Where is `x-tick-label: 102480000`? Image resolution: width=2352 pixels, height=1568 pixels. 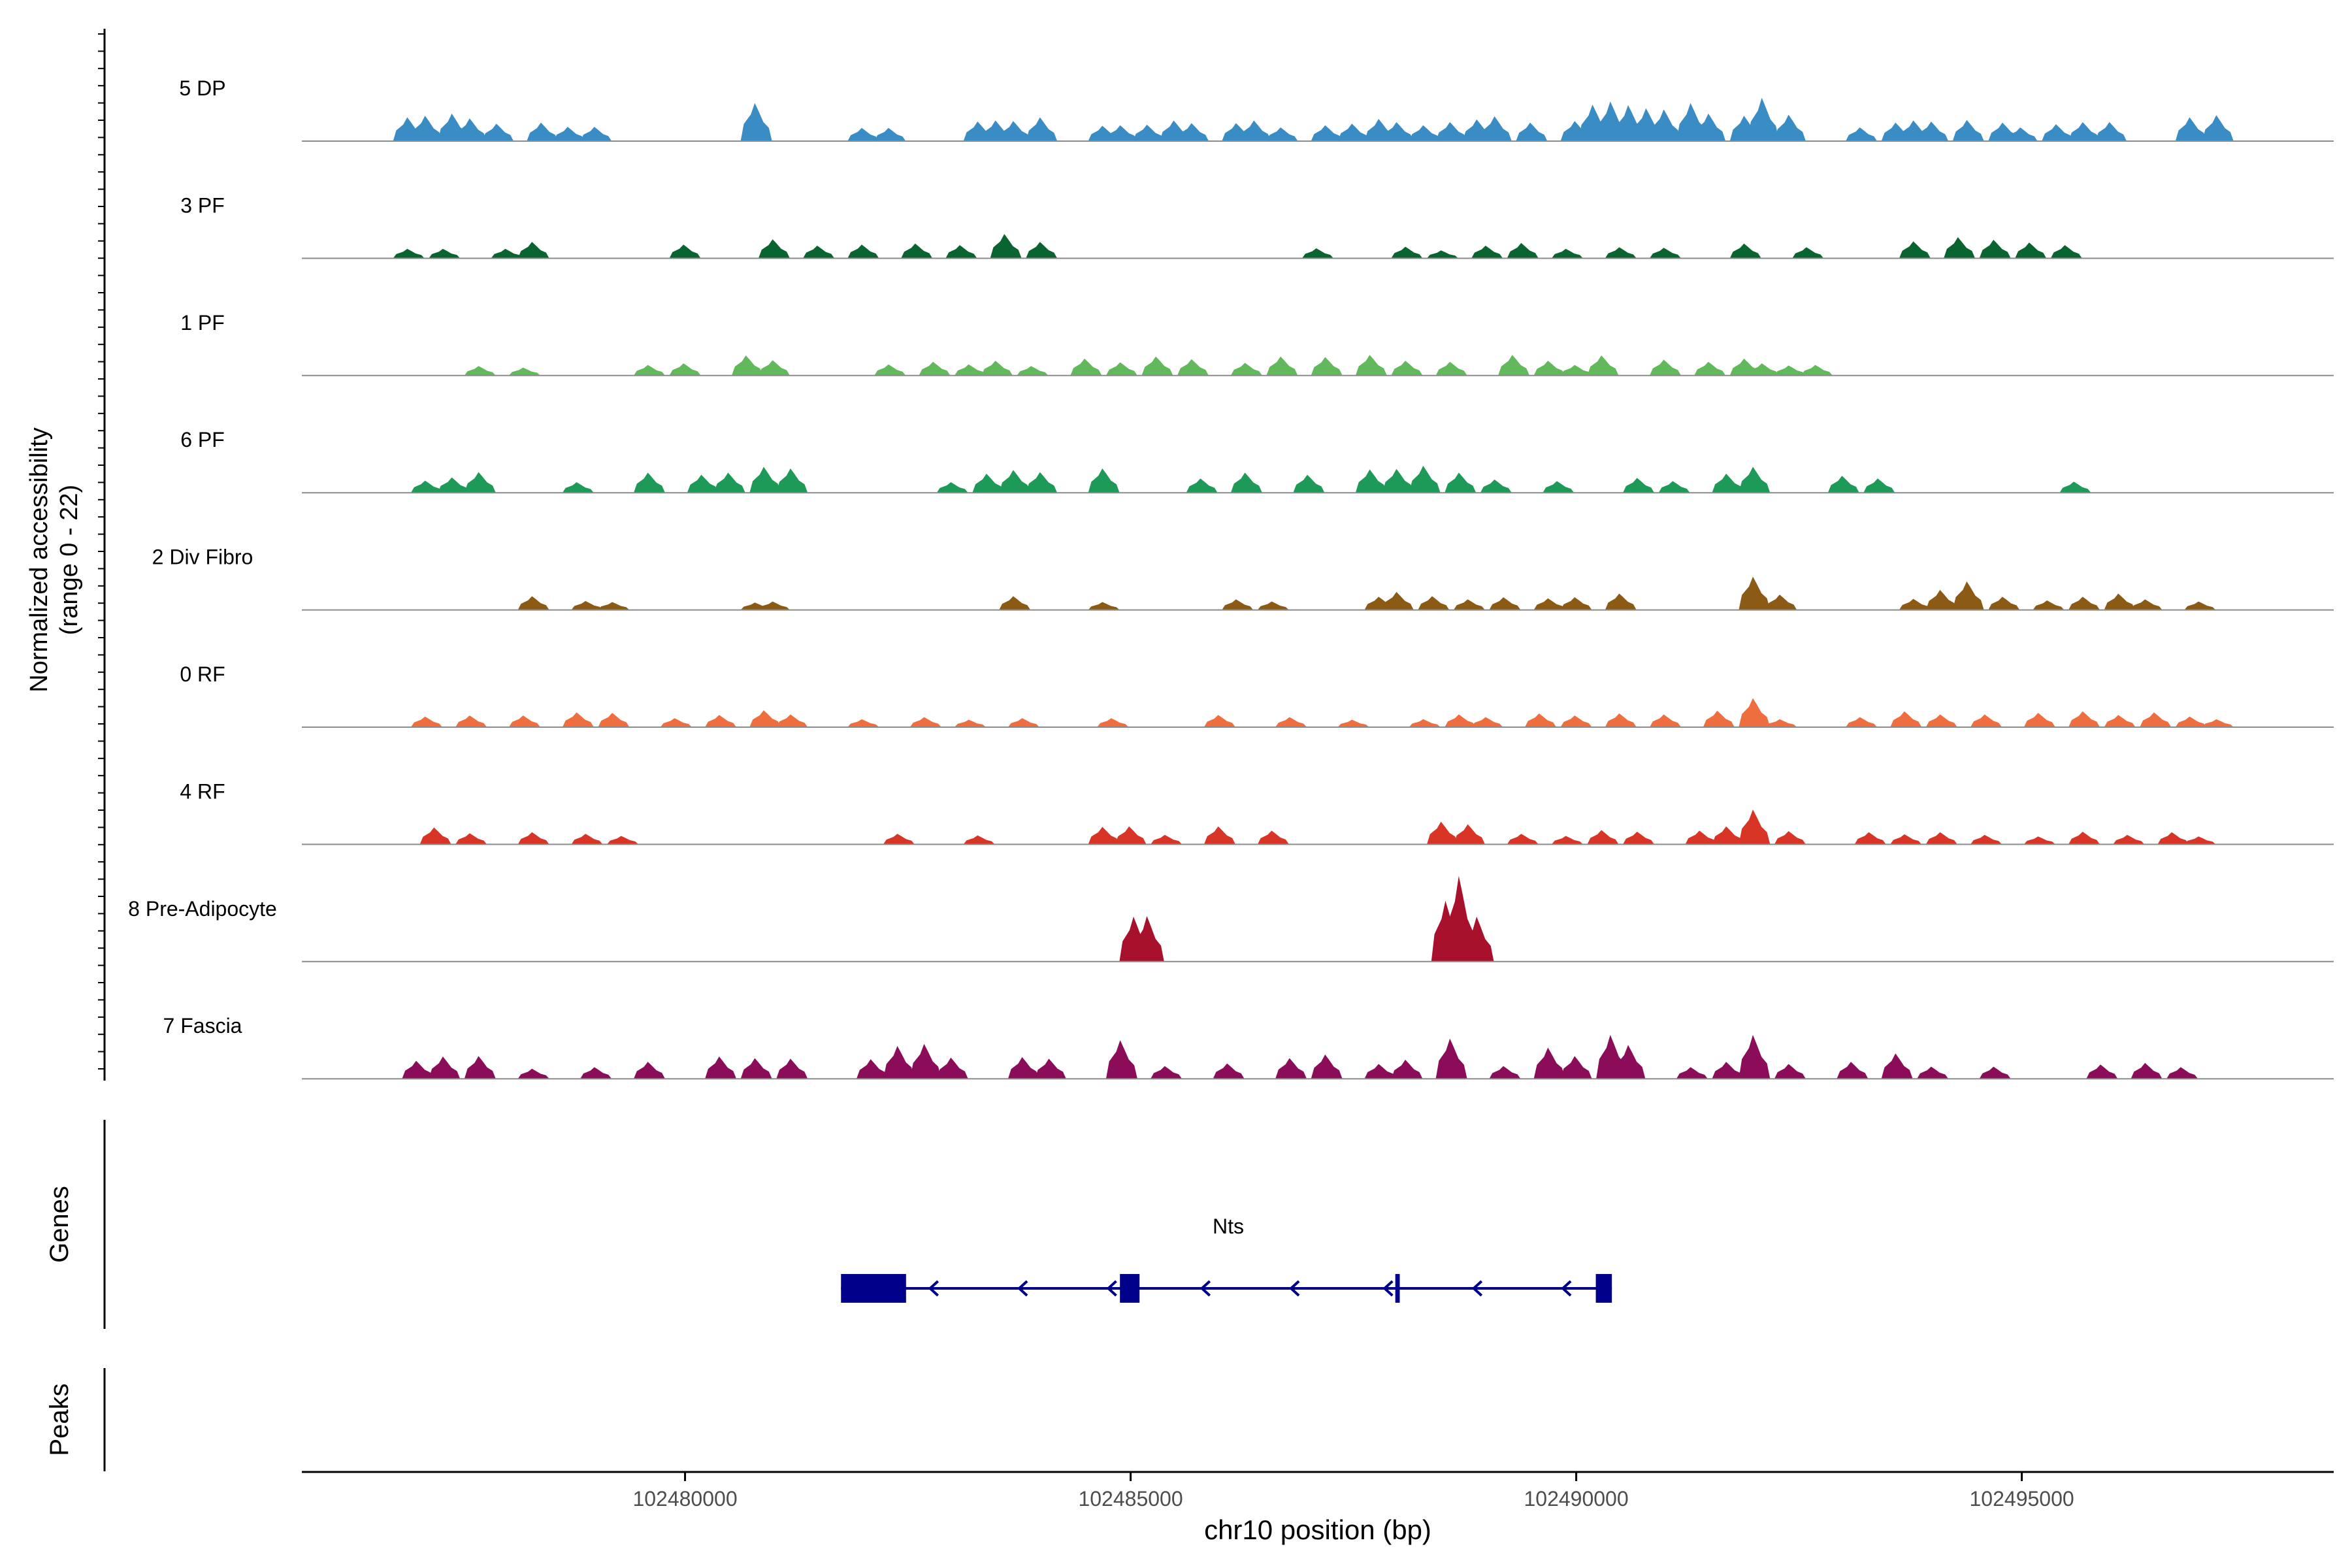 x-tick-label: 102480000 is located at coordinates (684, 1499).